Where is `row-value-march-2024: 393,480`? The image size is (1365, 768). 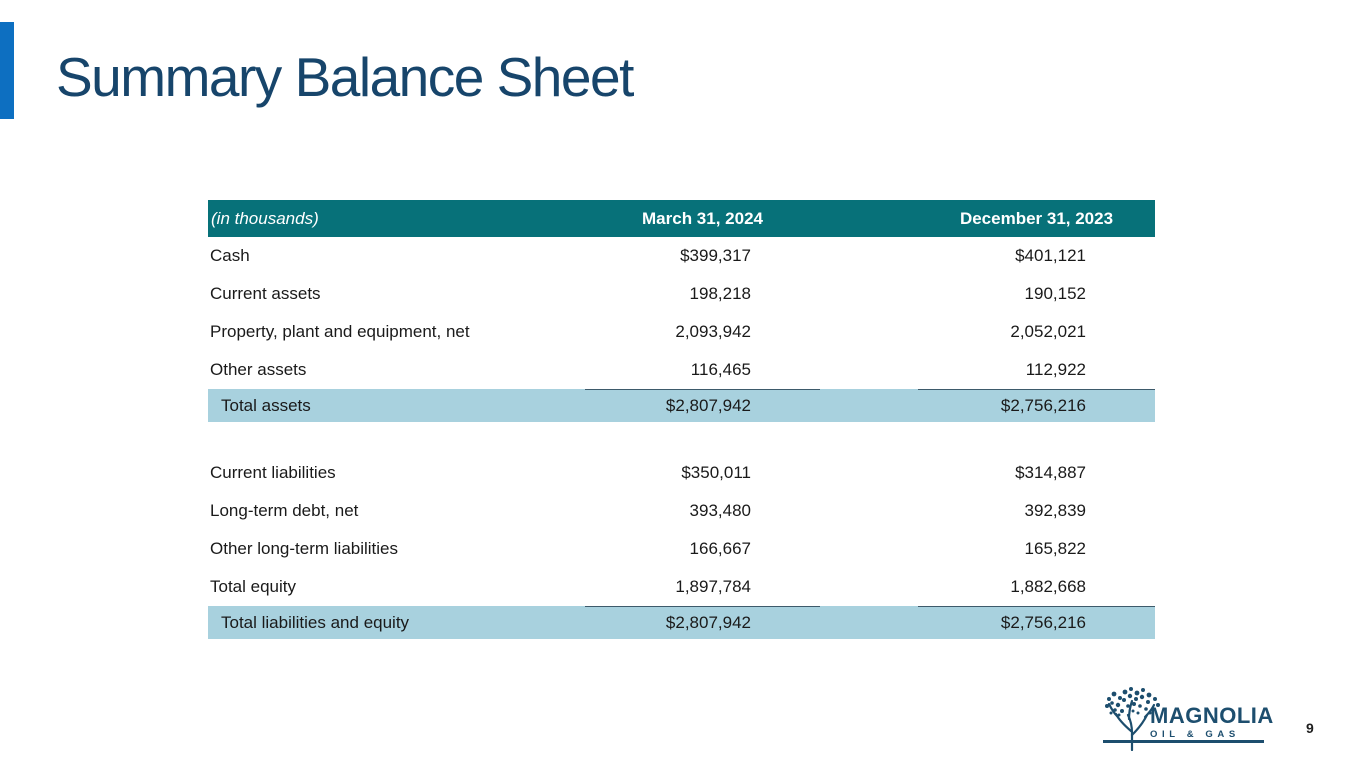 row-value-march-2024: 393,480 is located at coordinates (702, 511).